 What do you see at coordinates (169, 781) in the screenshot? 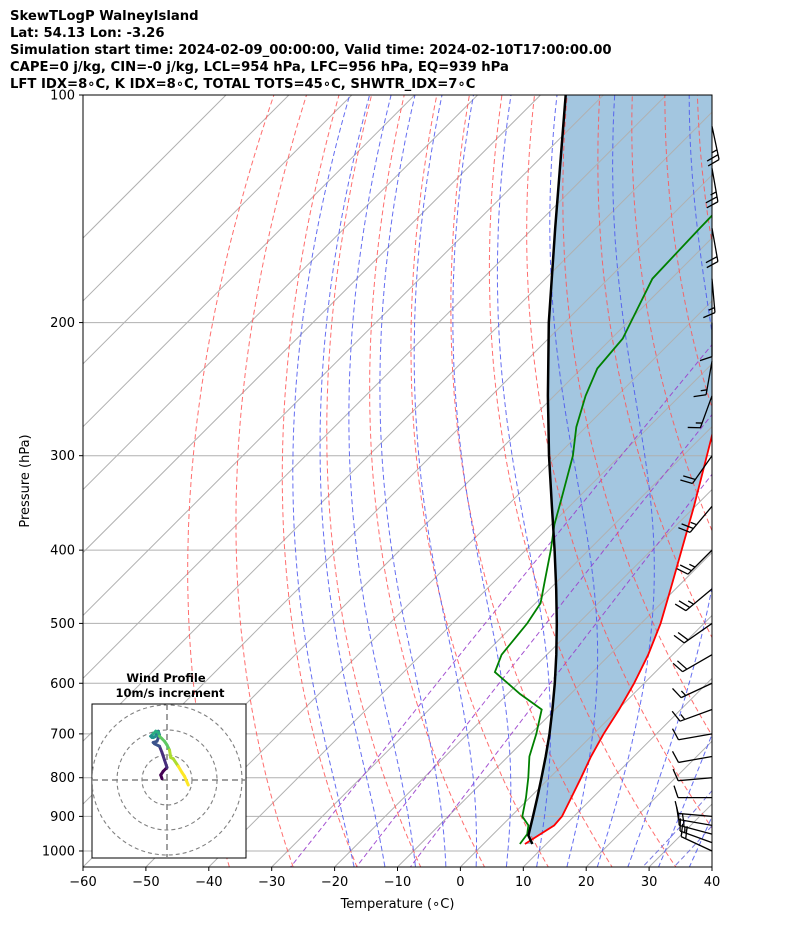
I see `inset-frame` at bounding box center [169, 781].